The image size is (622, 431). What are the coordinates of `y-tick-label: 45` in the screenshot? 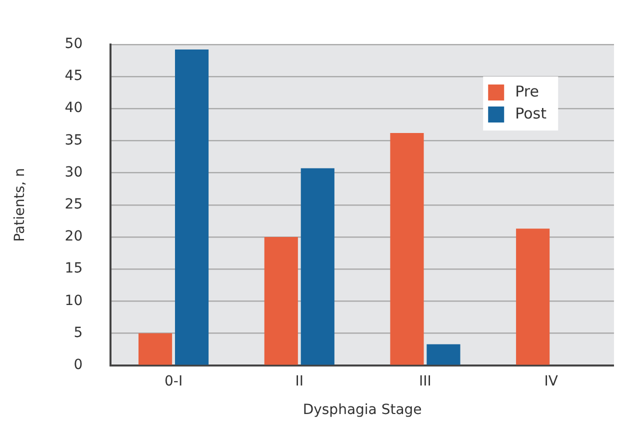 It's located at (73, 76).